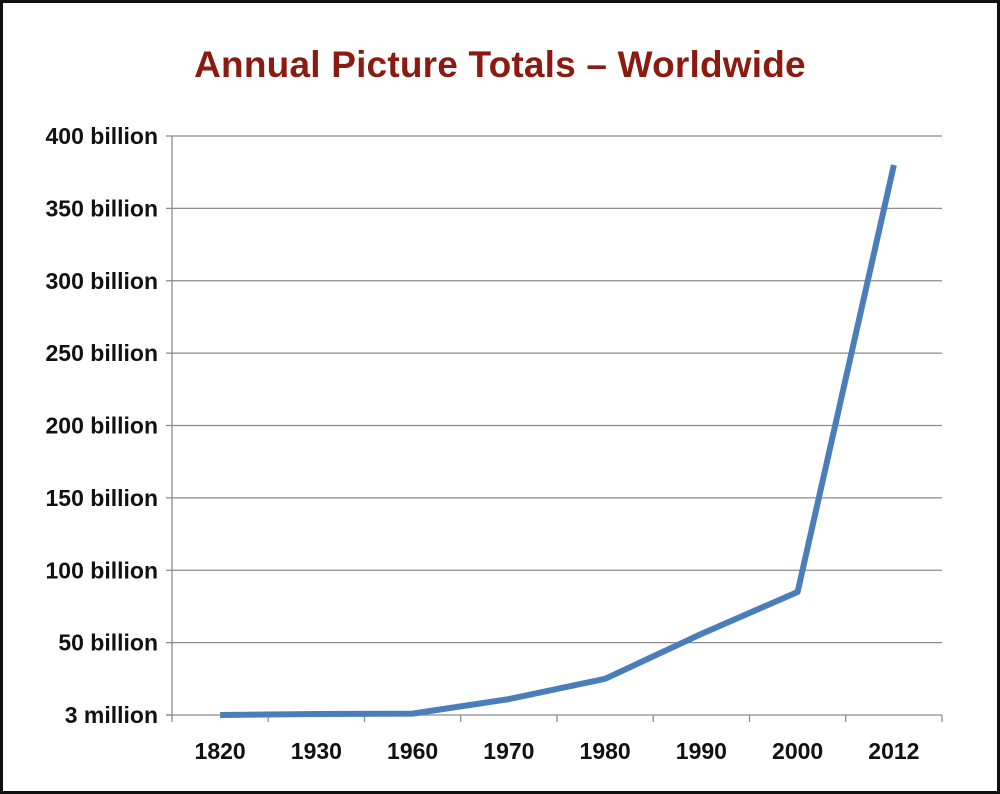 This screenshot has height=794, width=1000. What do you see at coordinates (102, 498) in the screenshot?
I see `y-tick-label: 150 billion` at bounding box center [102, 498].